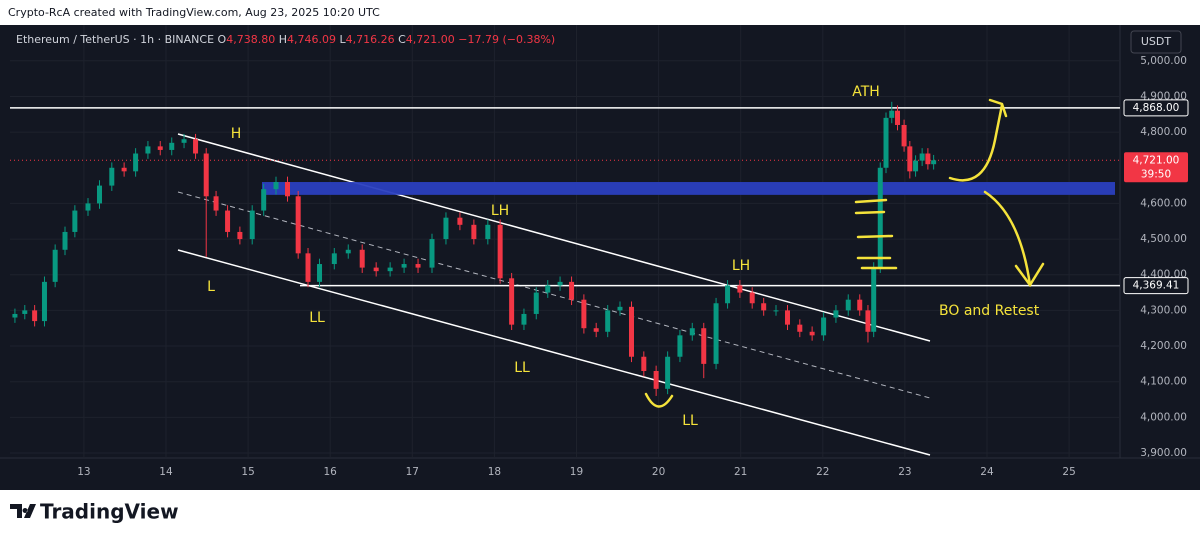  I want to click on currency: USDT, so click(1156, 41).